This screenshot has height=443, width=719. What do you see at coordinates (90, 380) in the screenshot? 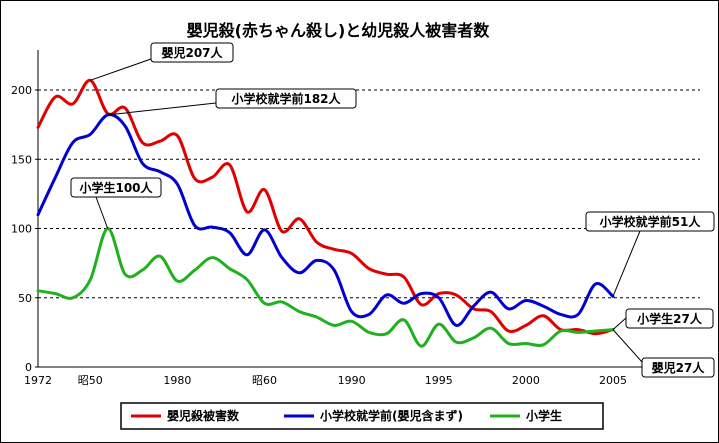
I see `x-tick-label: 昭50` at bounding box center [90, 380].